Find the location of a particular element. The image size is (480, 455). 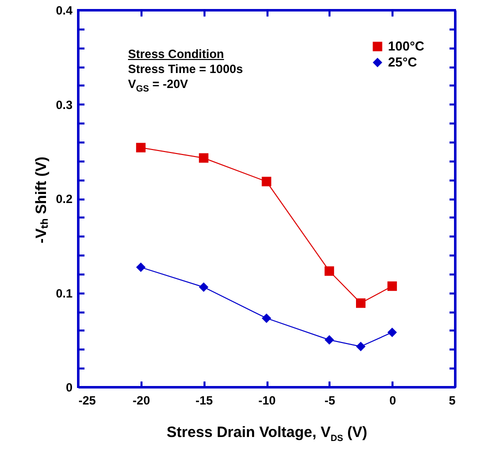

legend-label: 100°C is located at coordinates (406, 46).